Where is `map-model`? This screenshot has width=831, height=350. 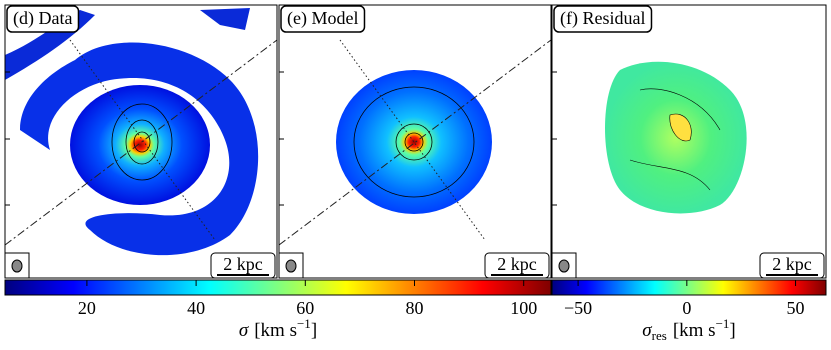
map-model is located at coordinates (414, 142).